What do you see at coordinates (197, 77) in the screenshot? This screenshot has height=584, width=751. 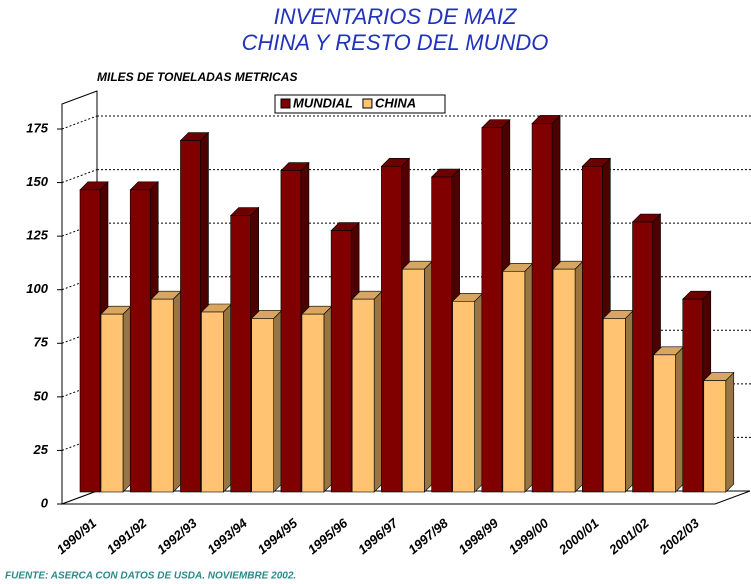 I see `y-axis-label: MILES DE TONELADAS METRICAS` at bounding box center [197, 77].